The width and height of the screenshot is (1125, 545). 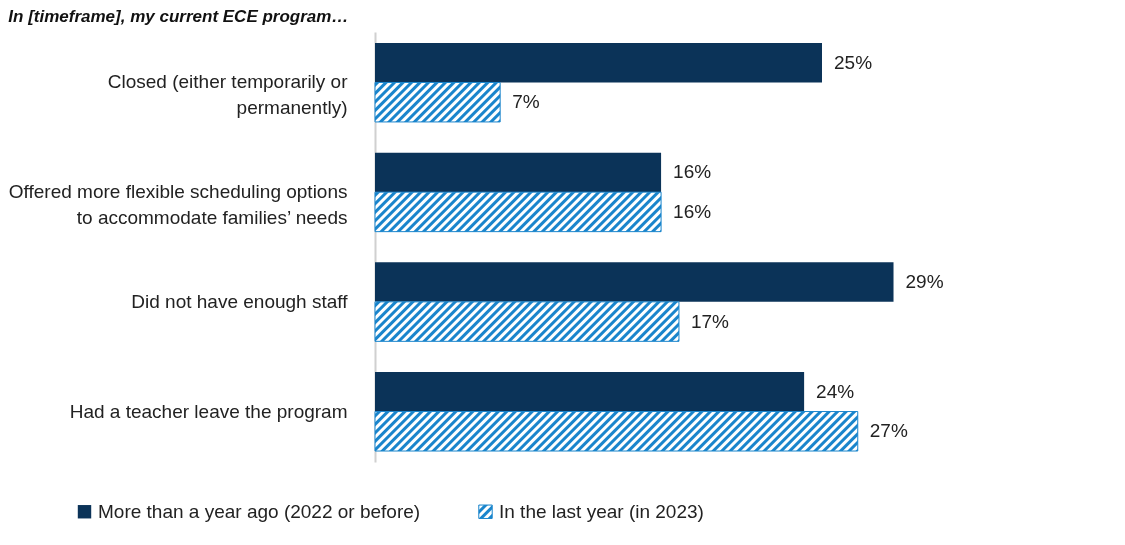 I want to click on data-label: 7%, so click(x=526, y=102).